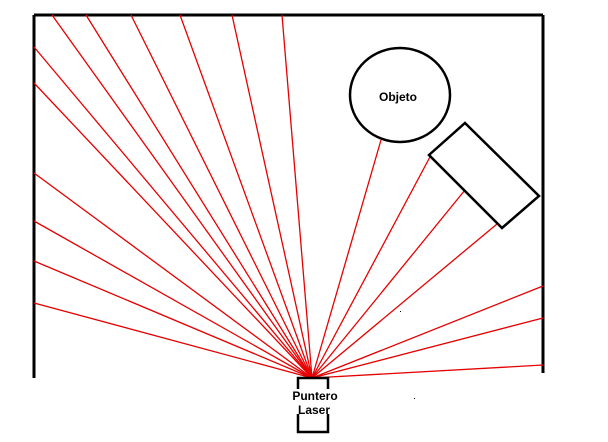 The width and height of the screenshot is (608, 442). What do you see at coordinates (484, 175) in the screenshot?
I see `obstacle-box` at bounding box center [484, 175].